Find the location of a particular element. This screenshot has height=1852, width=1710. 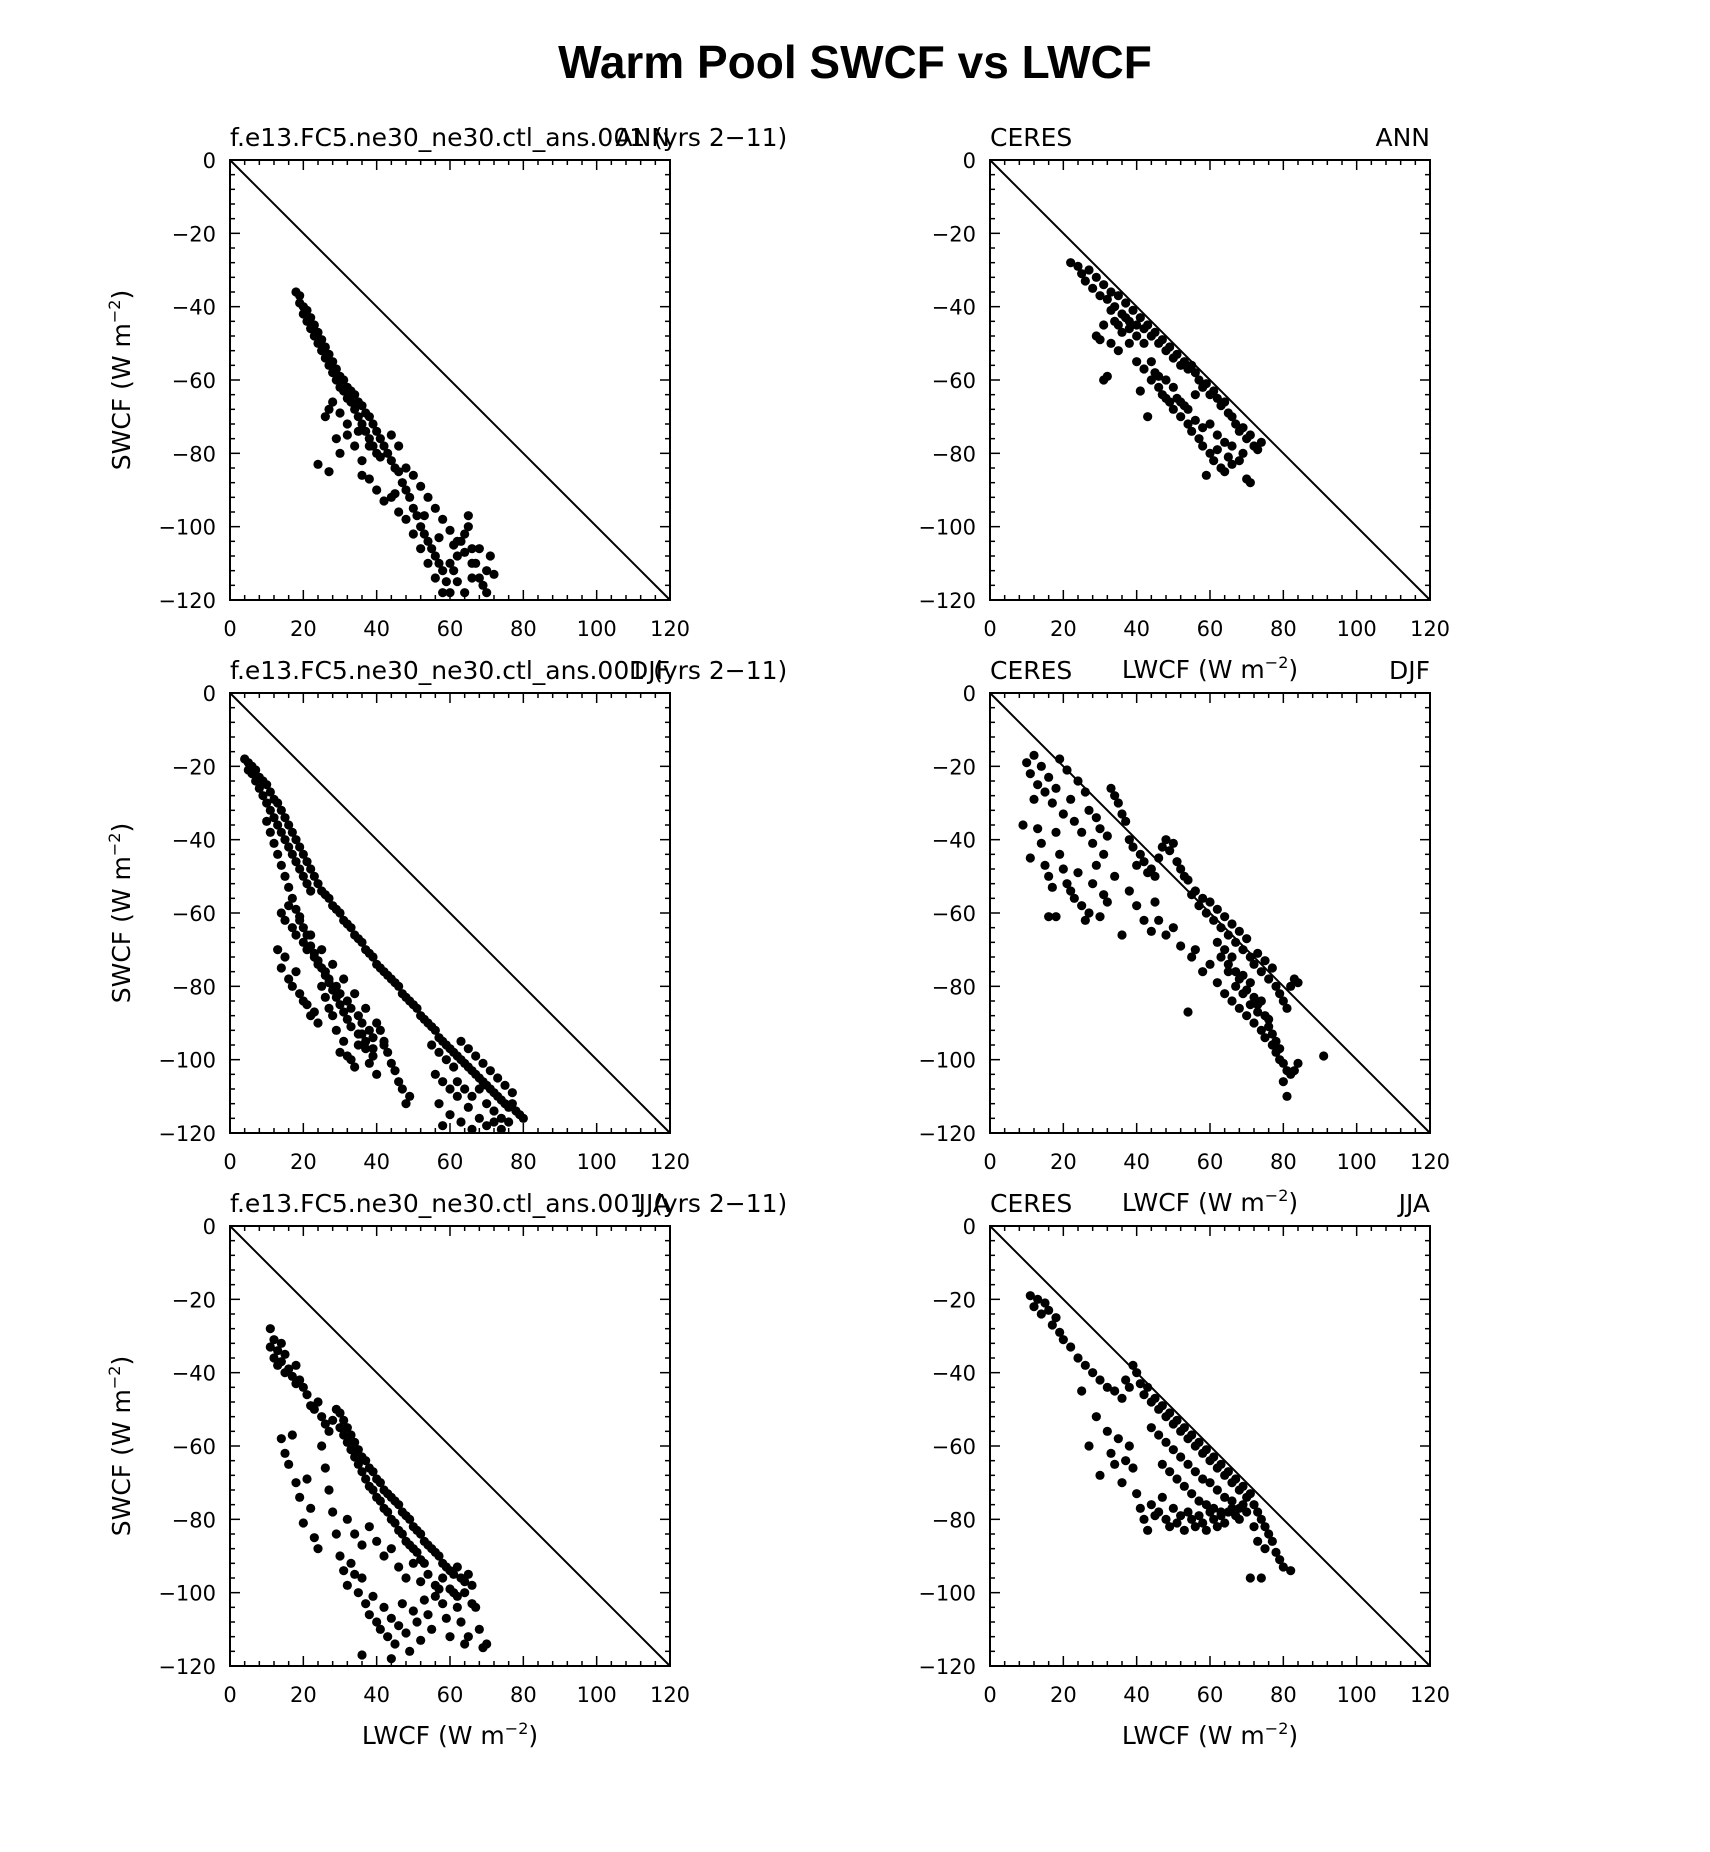

y-tick-label: −40 is located at coordinates (194, 308).